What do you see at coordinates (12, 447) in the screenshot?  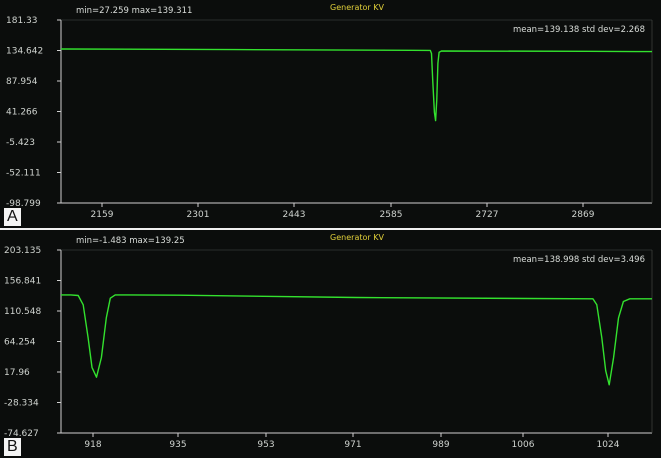 I see `panel-label-b: B` at bounding box center [12, 447].